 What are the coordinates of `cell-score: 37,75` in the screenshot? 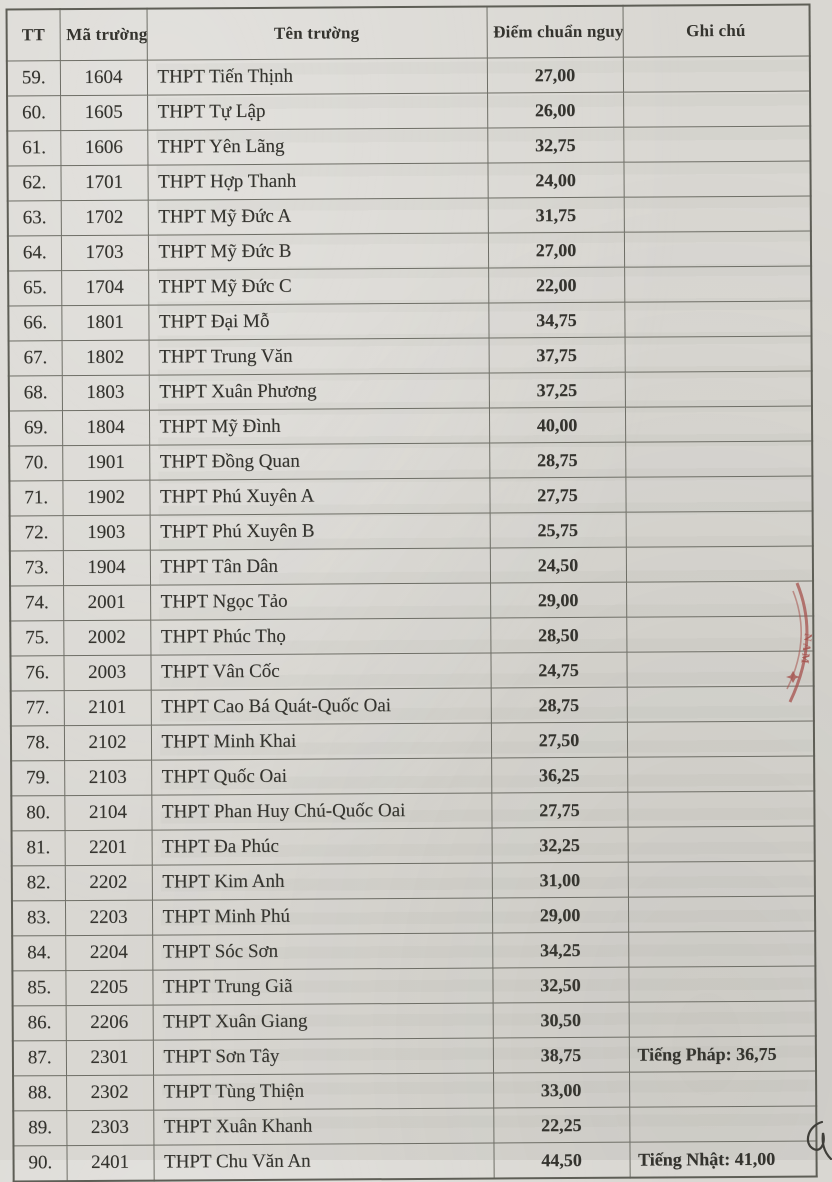 It's located at (556, 355).